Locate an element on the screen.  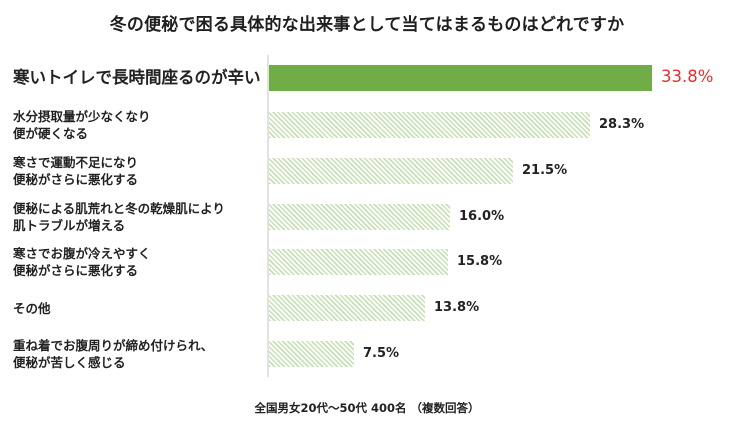
chart-title: 冬の便秘で困る具体的な出来事として当てはまるものはどれですか is located at coordinates (367, 25).